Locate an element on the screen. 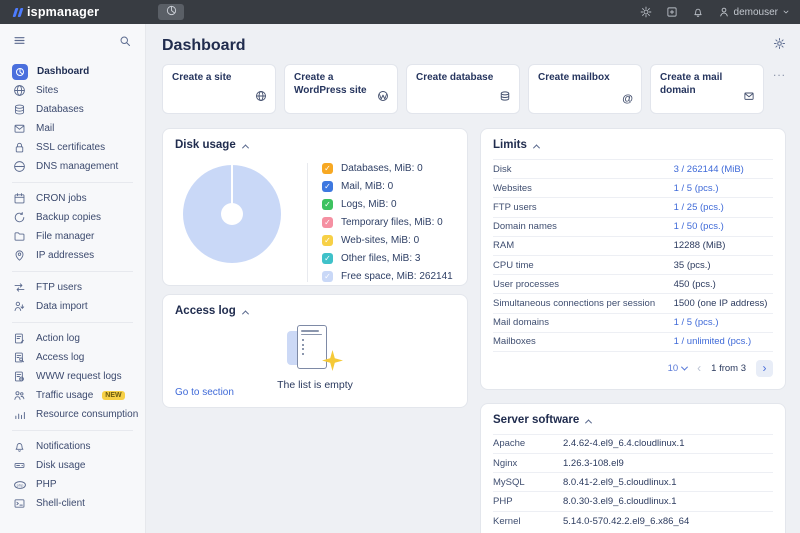 The image size is (800, 533). sidebar-item-resource-consumption: Resource consumption is located at coordinates (72, 414).